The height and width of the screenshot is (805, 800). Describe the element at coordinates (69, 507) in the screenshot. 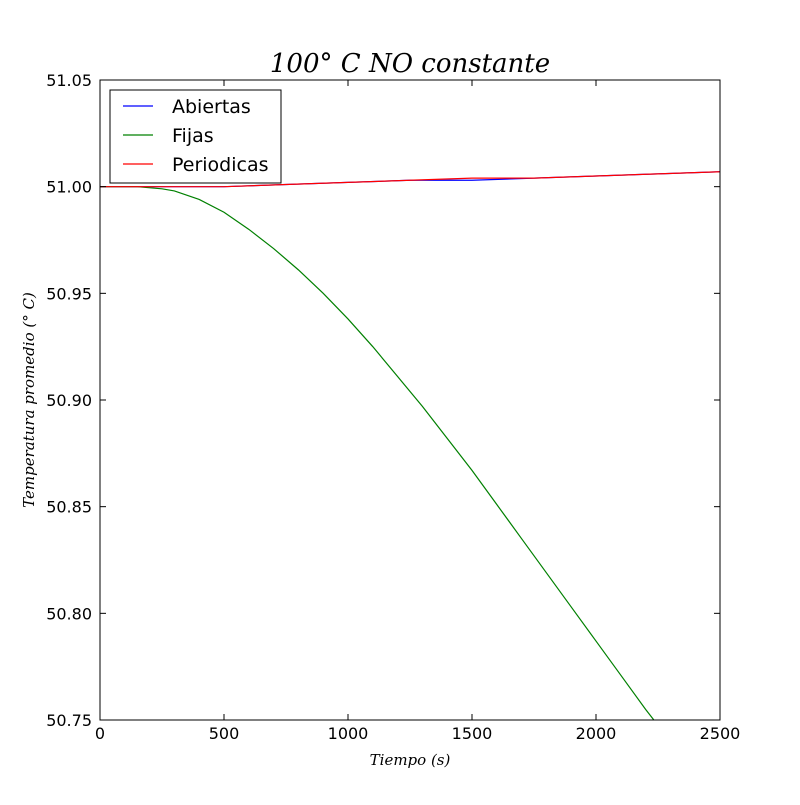

I see `y-tick-label: 50.85` at that location.